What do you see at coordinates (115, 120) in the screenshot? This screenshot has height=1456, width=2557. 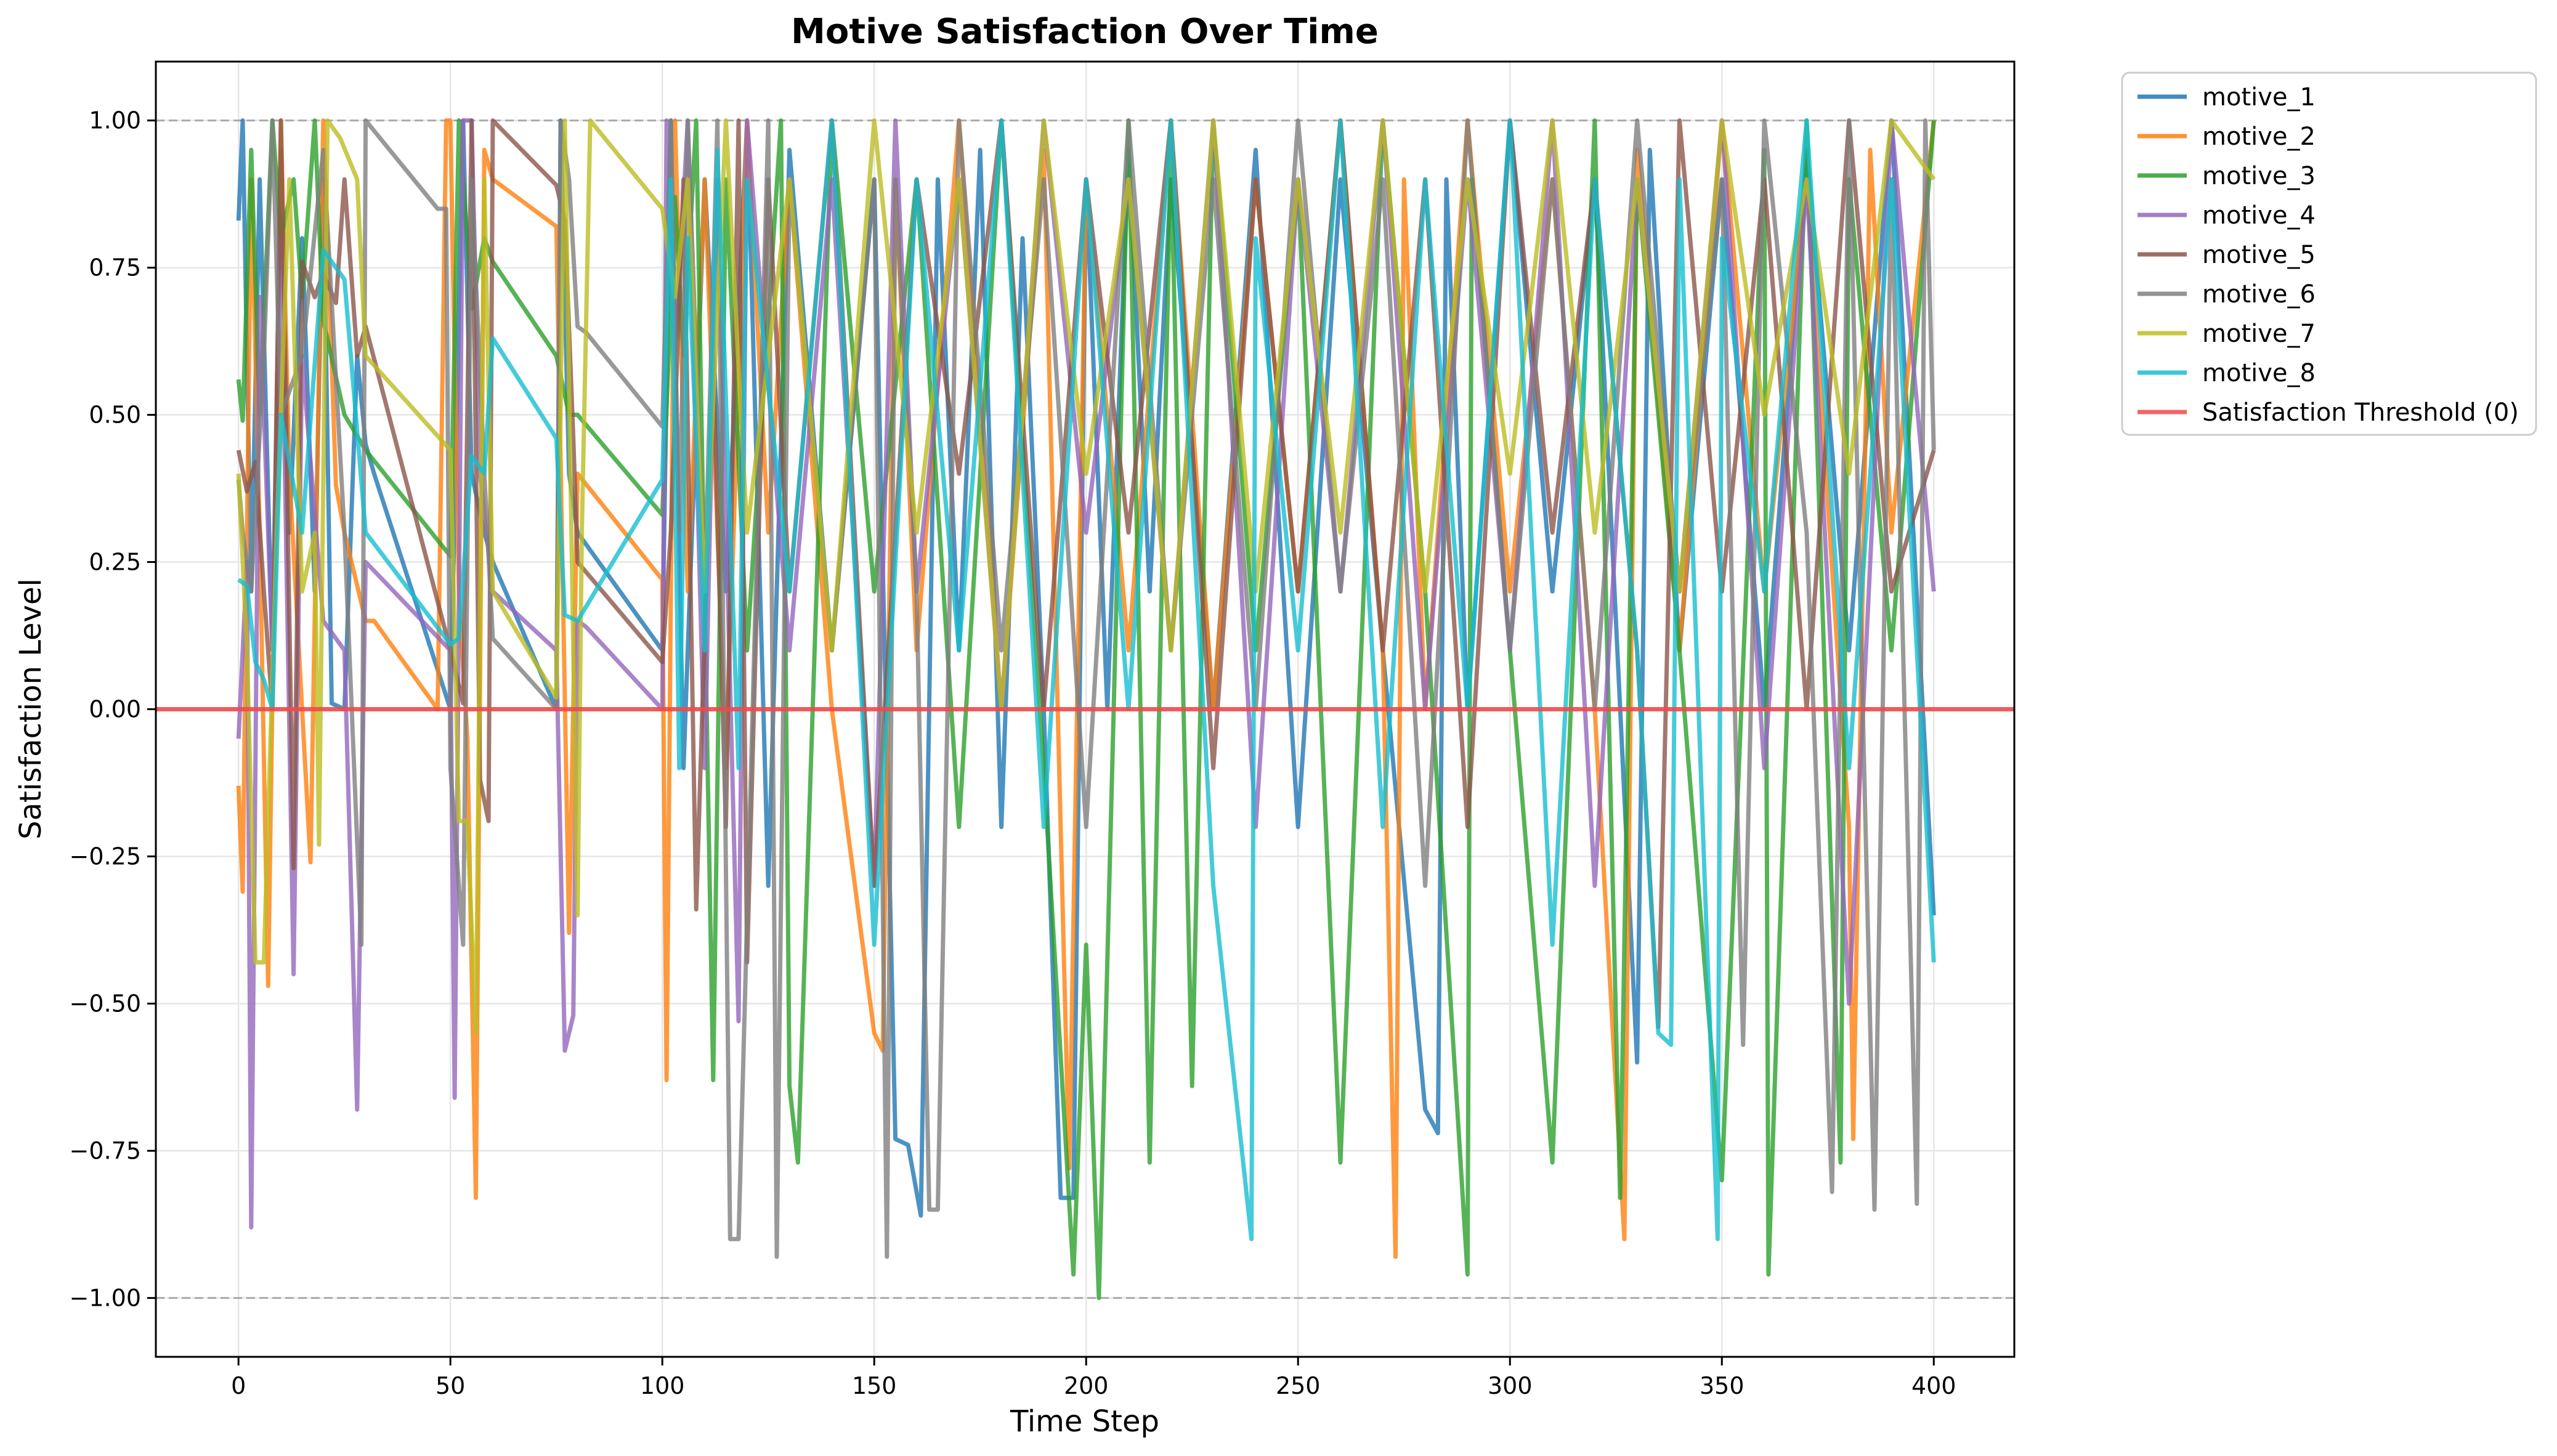 I see `y-tick-label: 1.00` at bounding box center [115, 120].